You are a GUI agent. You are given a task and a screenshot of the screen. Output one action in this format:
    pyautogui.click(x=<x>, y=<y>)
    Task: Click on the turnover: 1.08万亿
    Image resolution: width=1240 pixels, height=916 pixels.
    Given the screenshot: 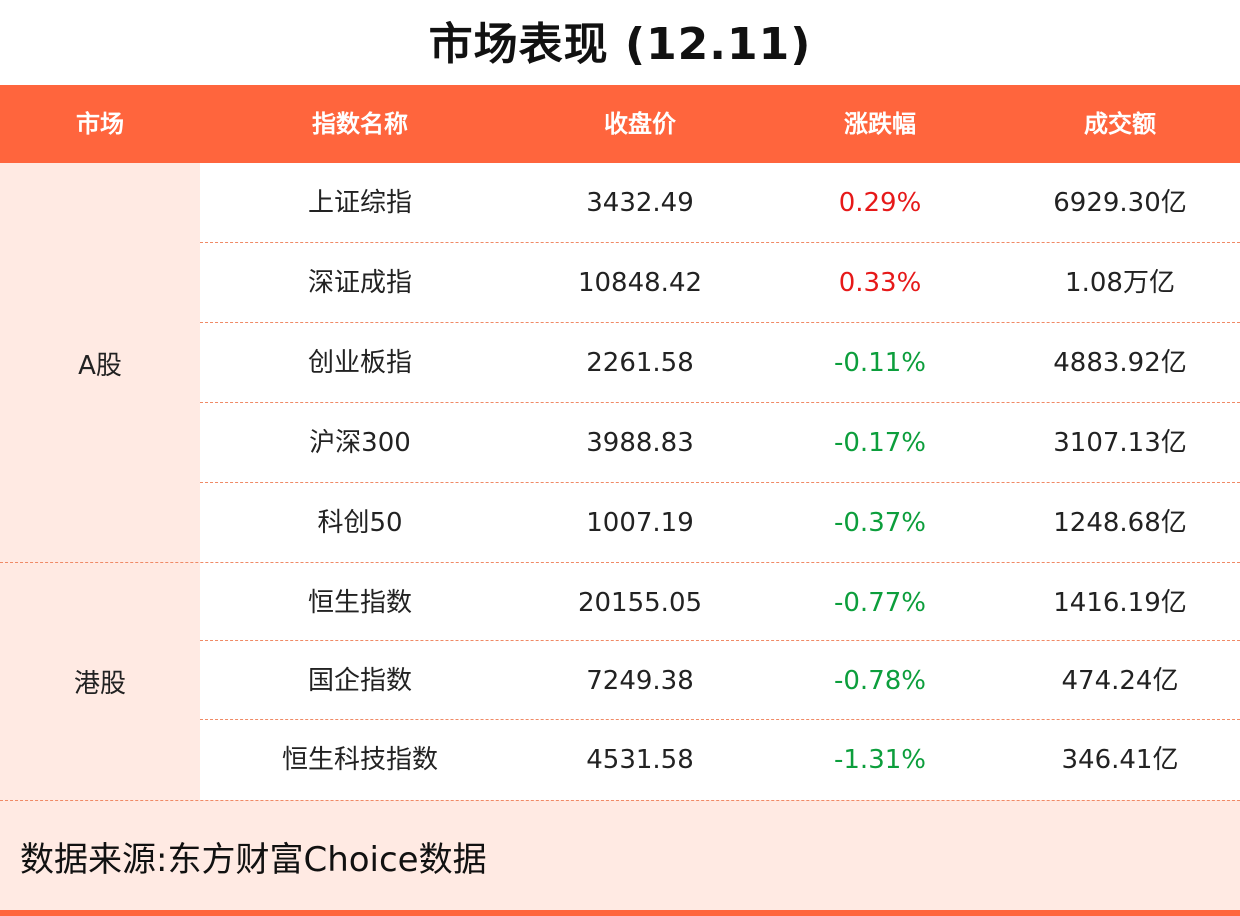 What is the action you would take?
    pyautogui.click(x=1120, y=283)
    